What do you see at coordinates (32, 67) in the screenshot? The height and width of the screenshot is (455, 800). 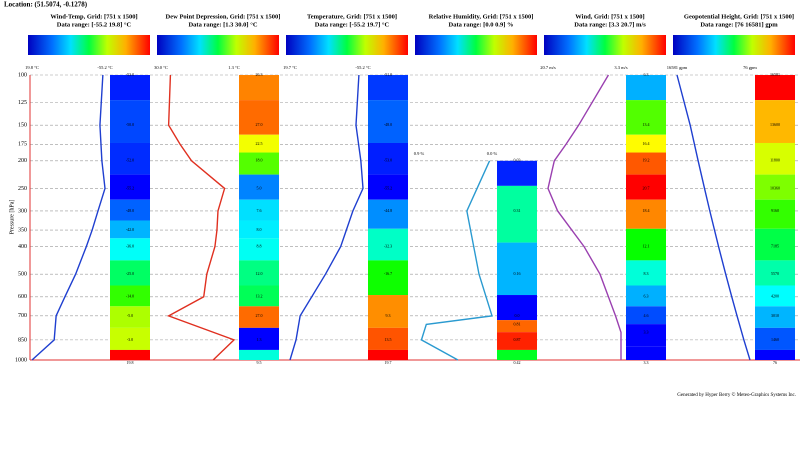 I see `x-range-label: 19.8 °C` at bounding box center [32, 67].